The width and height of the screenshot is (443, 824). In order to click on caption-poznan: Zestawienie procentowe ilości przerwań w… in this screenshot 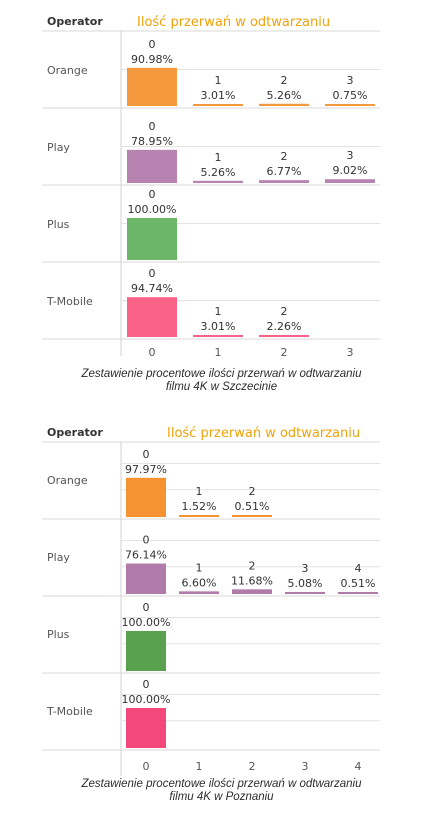, I will do `click(221, 791)`.